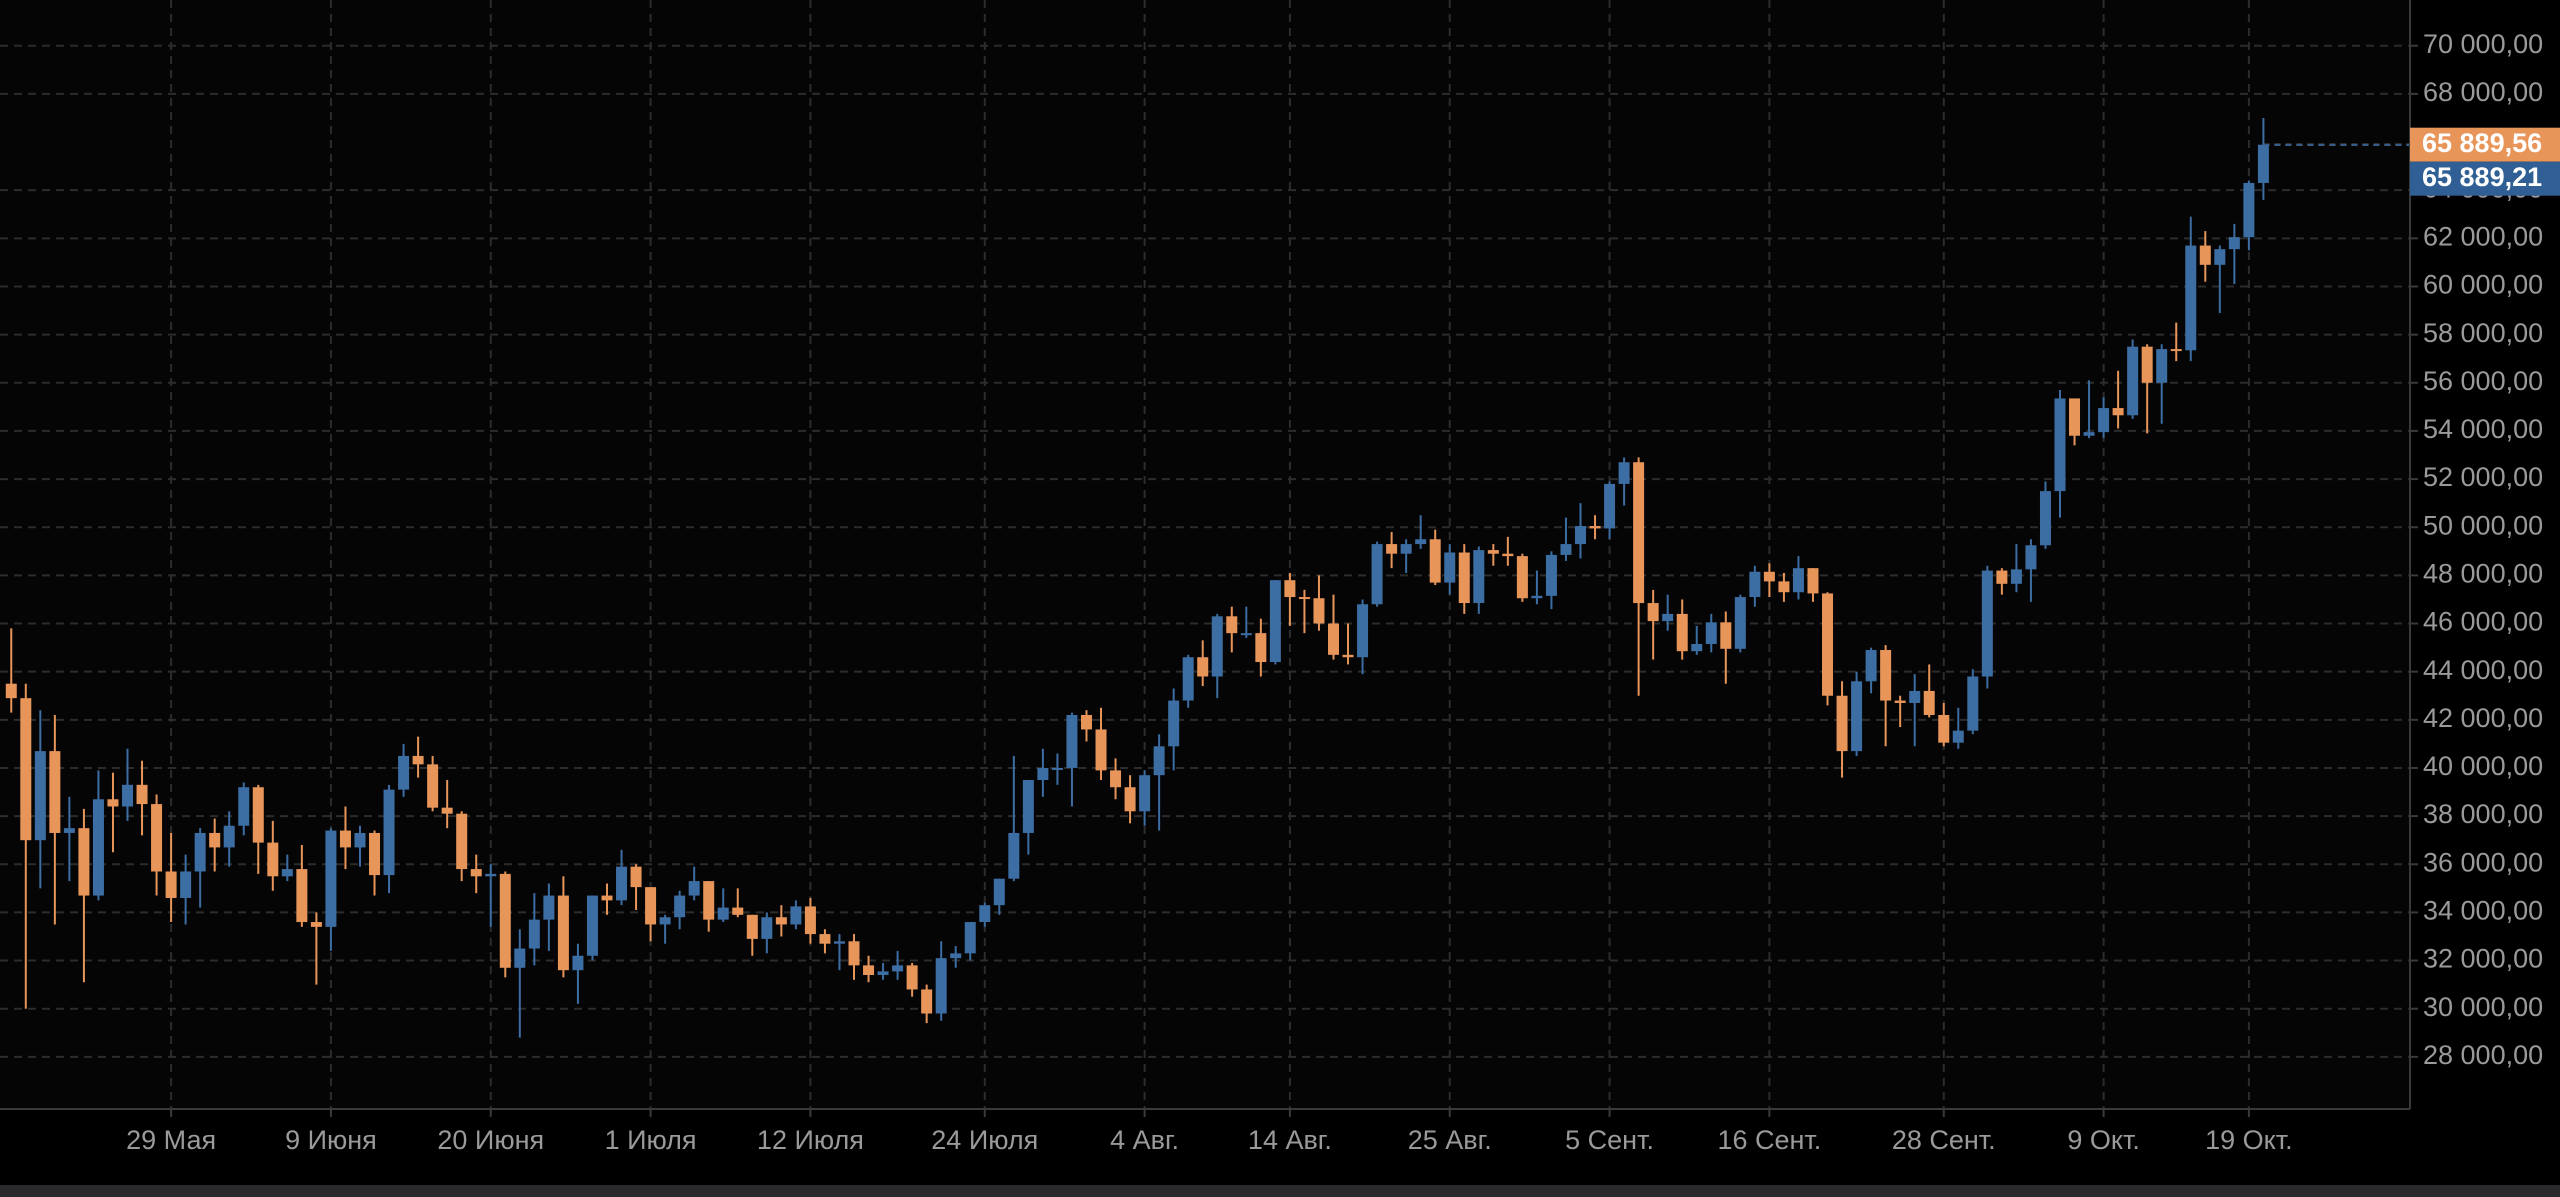  Describe the element at coordinates (1944, 1140) in the screenshot. I see `x-tick-label: 28 Сент.` at that location.